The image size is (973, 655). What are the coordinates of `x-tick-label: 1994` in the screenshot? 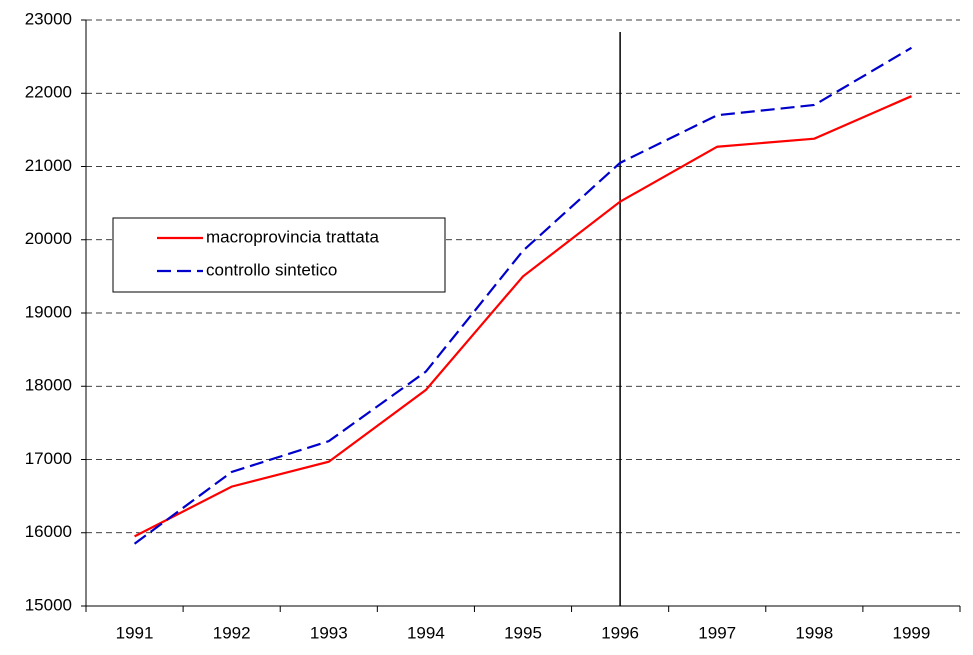 It's located at (426, 632).